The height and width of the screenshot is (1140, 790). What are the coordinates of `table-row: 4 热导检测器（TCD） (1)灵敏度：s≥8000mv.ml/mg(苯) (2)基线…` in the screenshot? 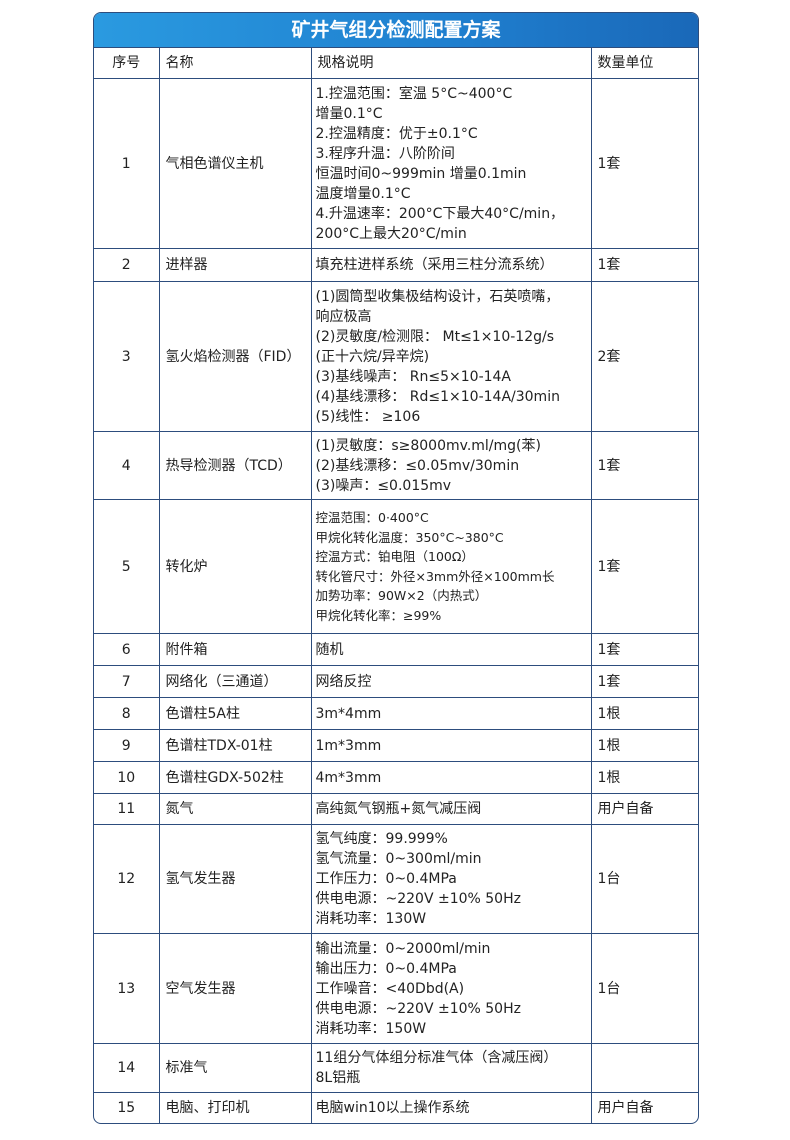 It's located at (396, 465).